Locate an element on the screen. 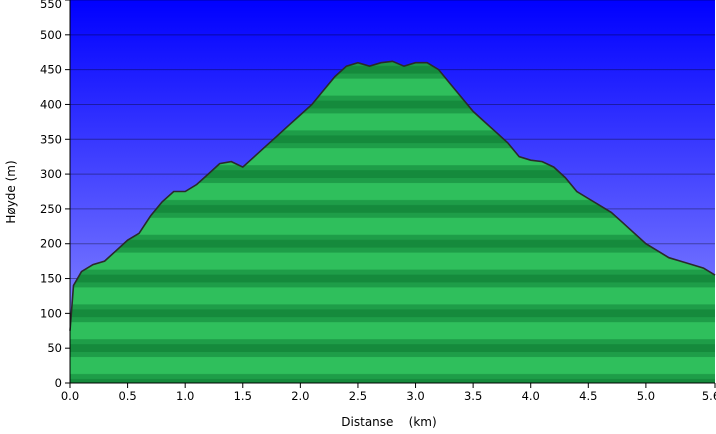  x-tick-label: 5.6 is located at coordinates (709, 396).